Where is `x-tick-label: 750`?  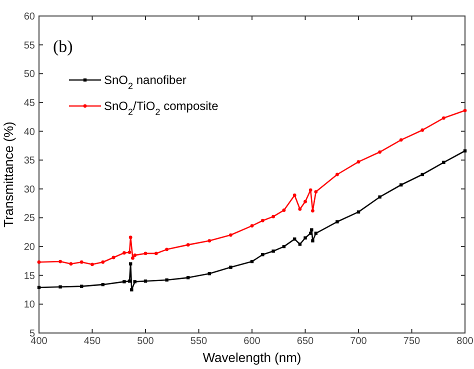 x-tick-label: 750 is located at coordinates (412, 341).